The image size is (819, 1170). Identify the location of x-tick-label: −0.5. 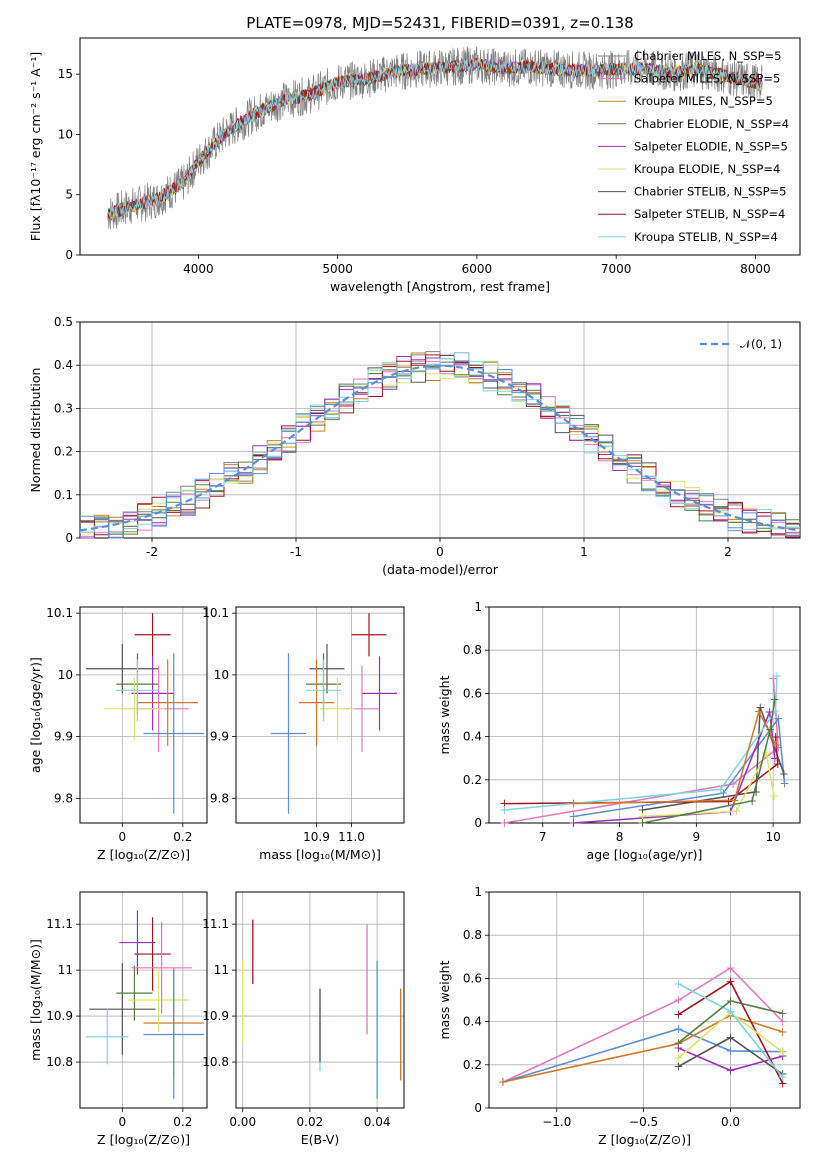
(643, 1122).